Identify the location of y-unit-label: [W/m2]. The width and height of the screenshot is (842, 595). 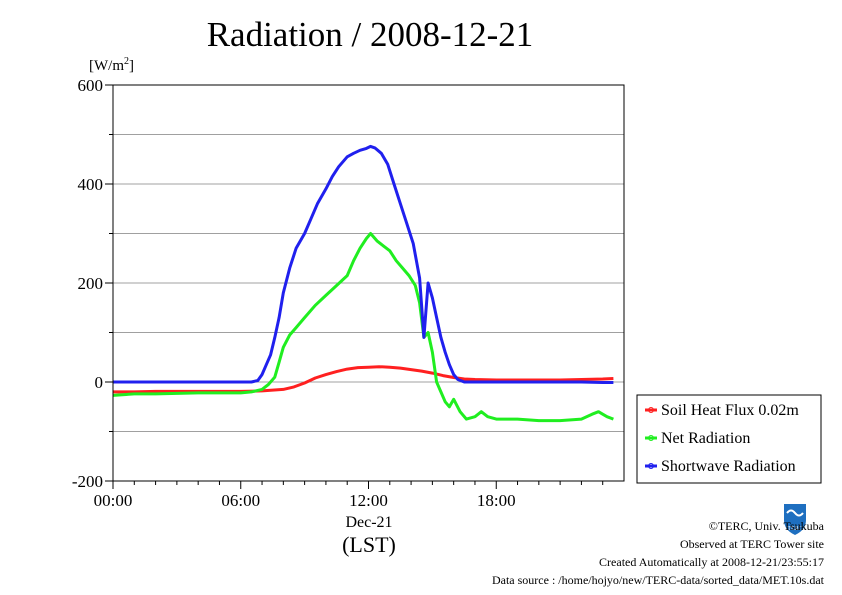
(111, 65).